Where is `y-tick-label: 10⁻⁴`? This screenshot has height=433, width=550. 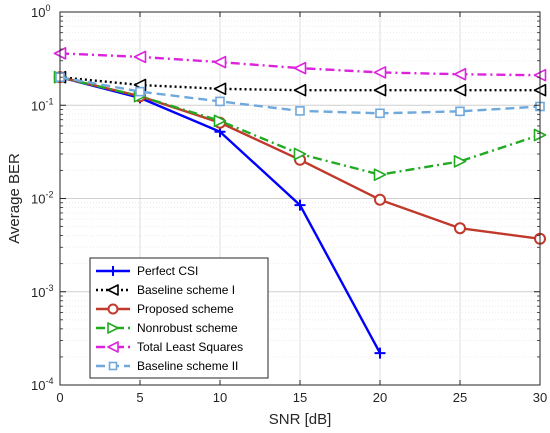 y-tick-label: 10⁻⁴ is located at coordinates (42, 384).